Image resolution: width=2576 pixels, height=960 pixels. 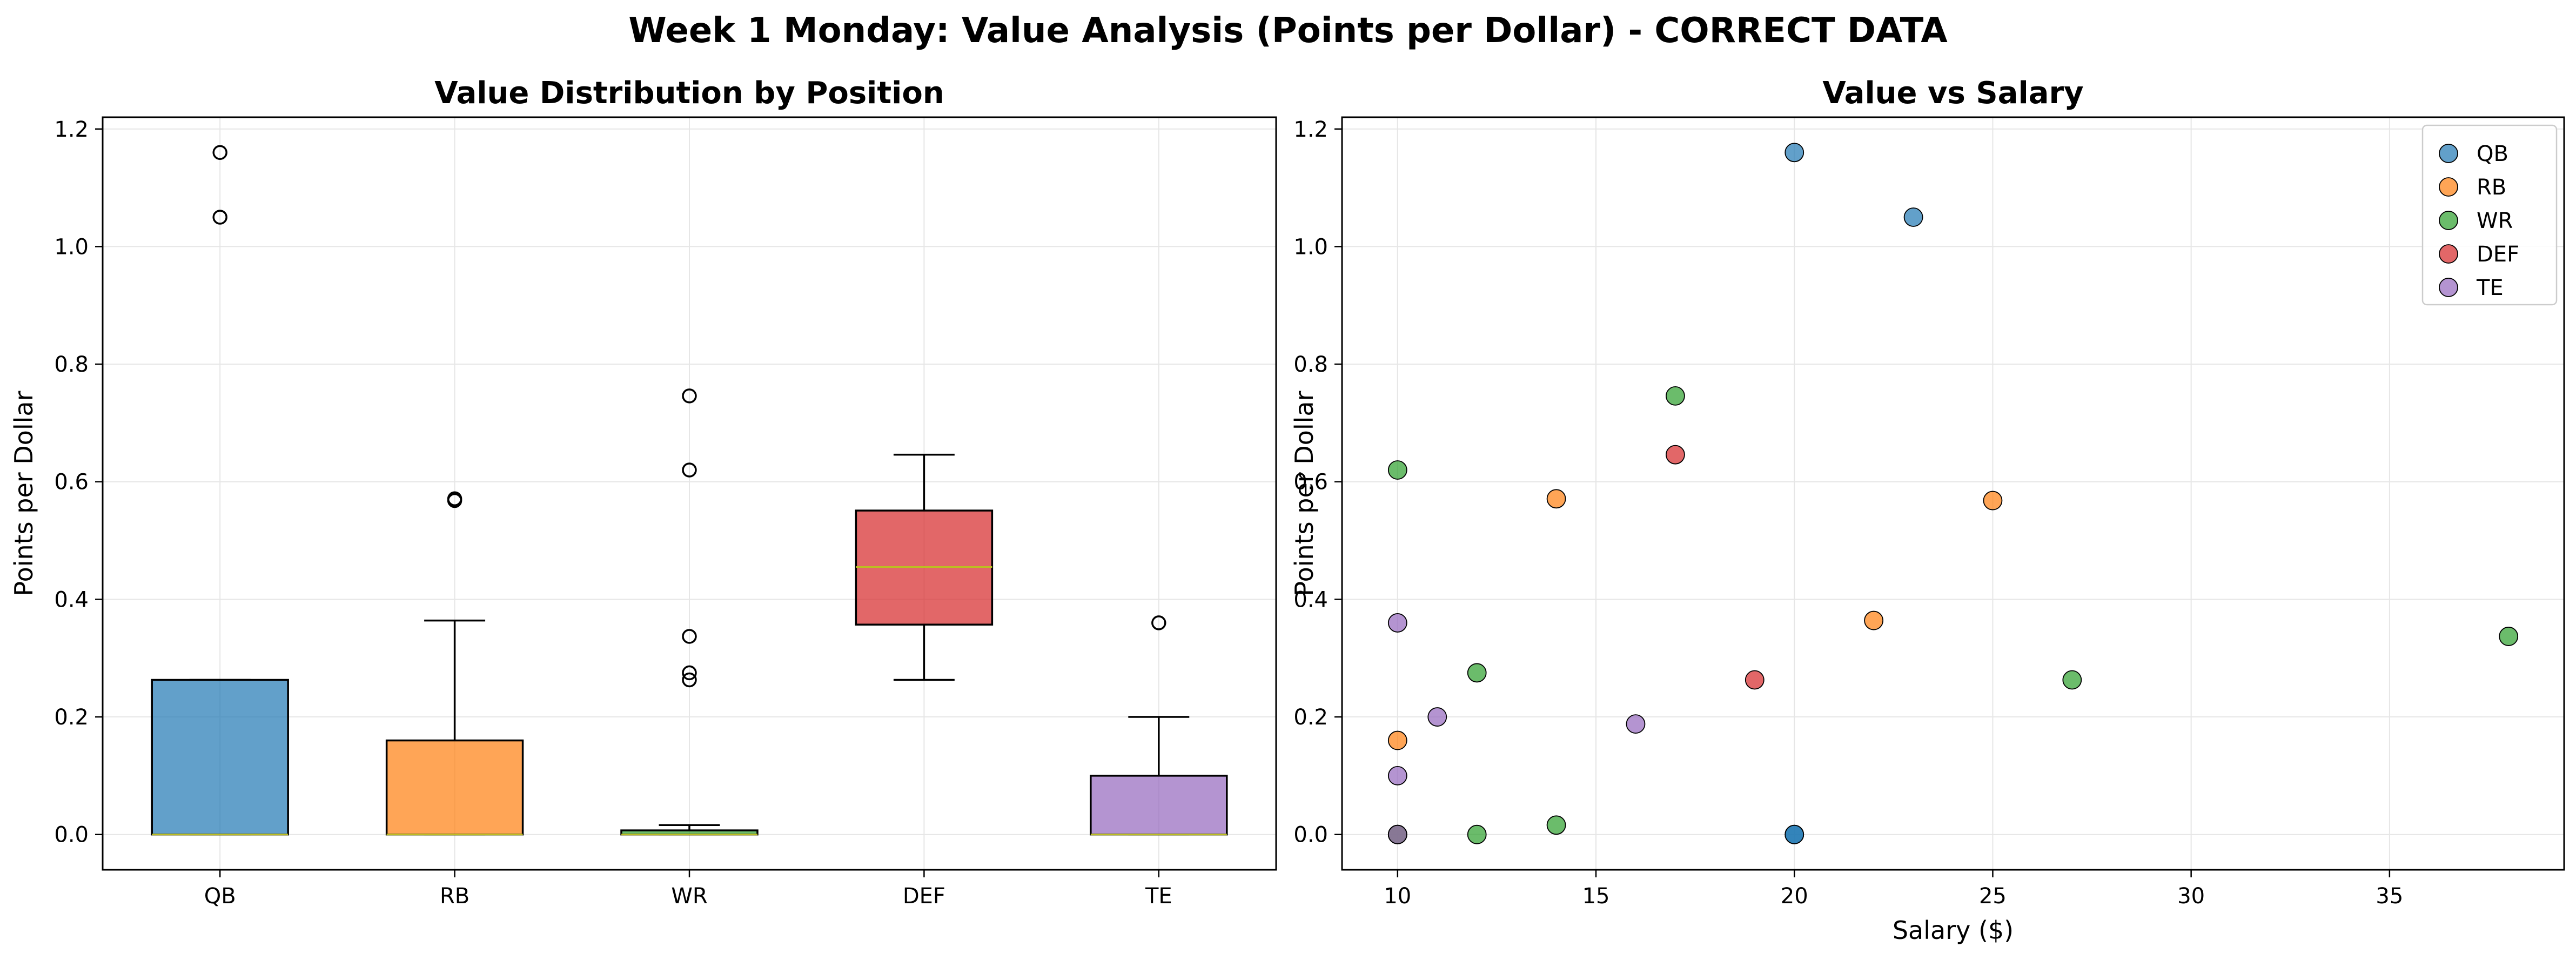 I want to click on chart-title: Value vs Salary, so click(x=1952, y=93).